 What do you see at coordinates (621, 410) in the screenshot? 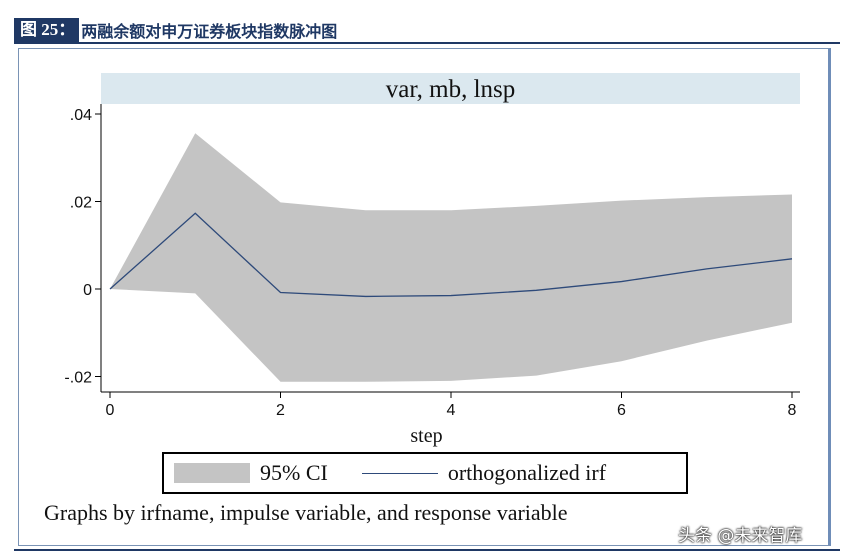
I see `x-tick-label: 6` at bounding box center [621, 410].